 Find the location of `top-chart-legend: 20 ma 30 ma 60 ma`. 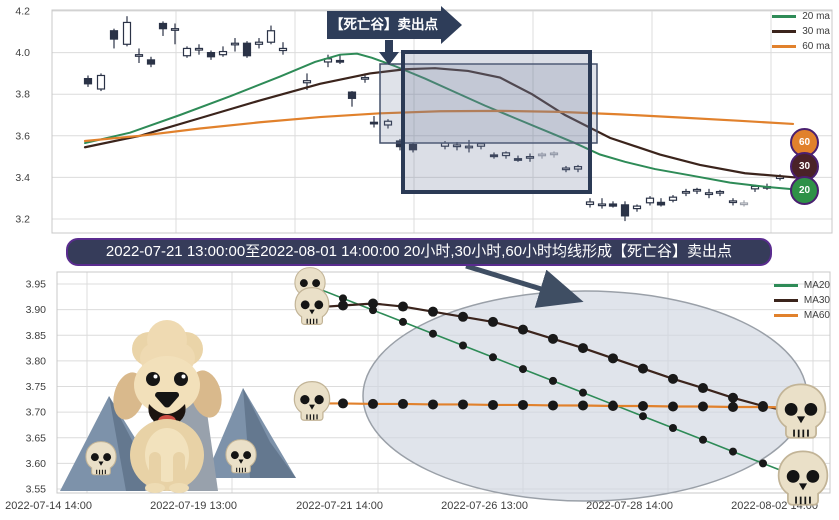

top-chart-legend: 20 ma 30 ma 60 ma is located at coordinates (801, 31).